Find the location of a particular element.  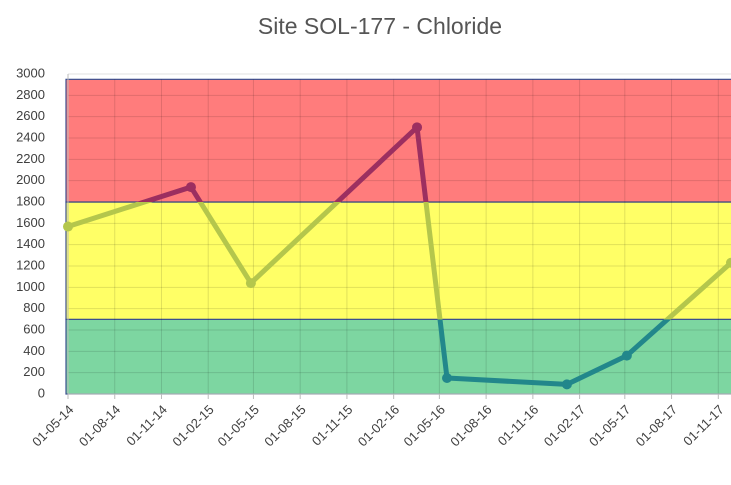

y-tick-label: 400 is located at coordinates (34, 350).